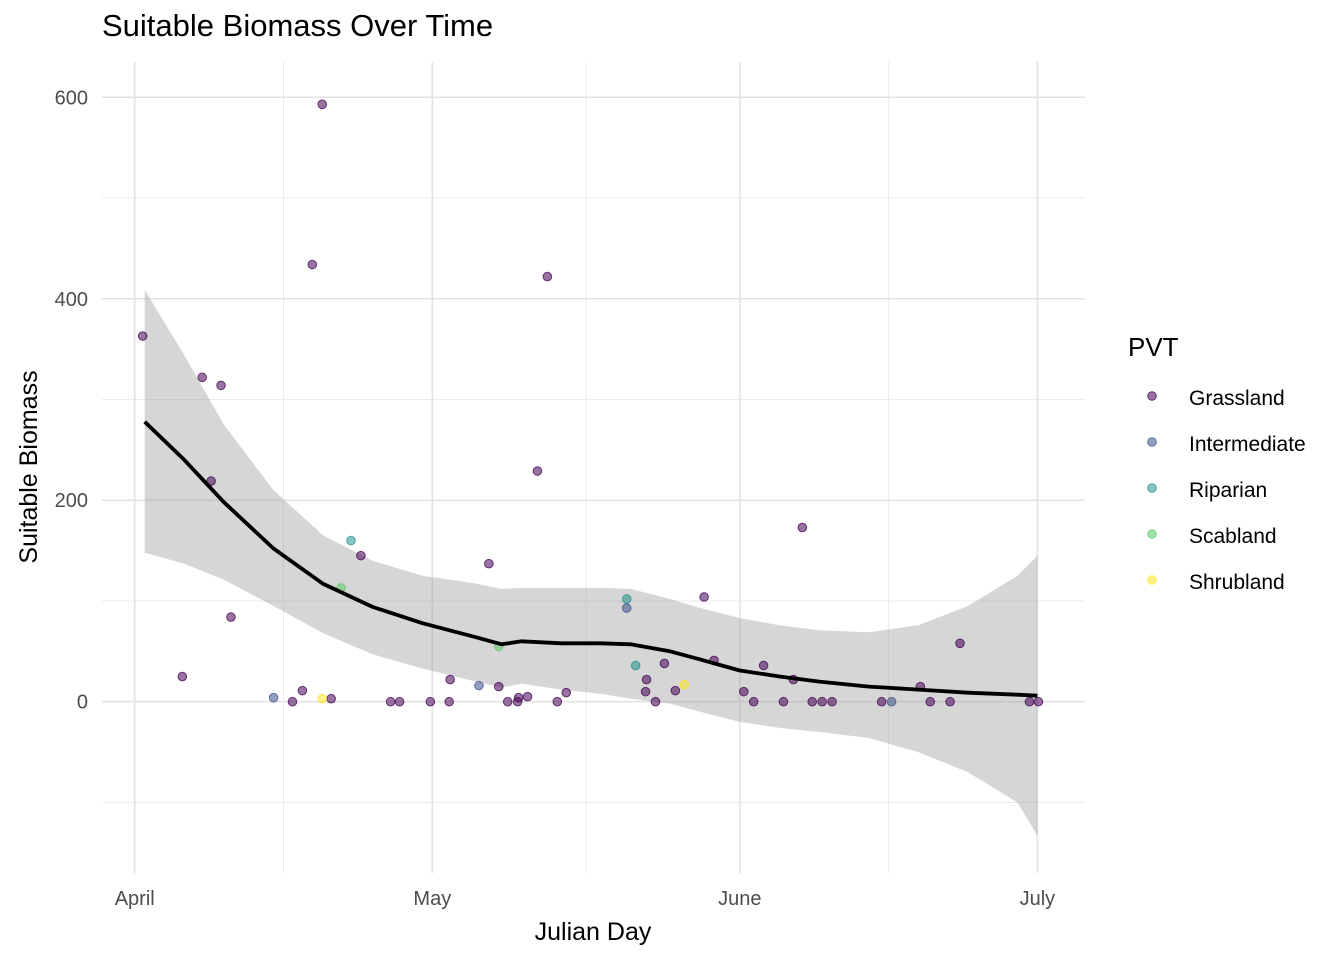 The image size is (1344, 960). Describe the element at coordinates (739, 899) in the screenshot. I see `x-tick-label: June` at that location.